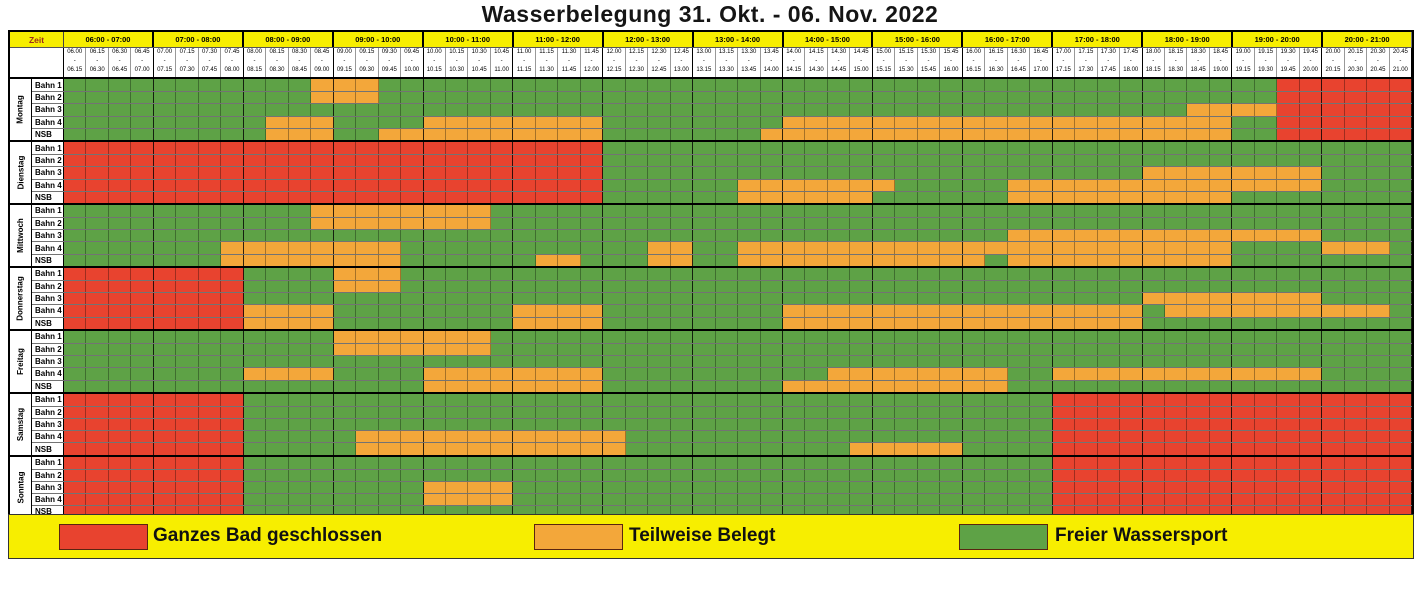 The image size is (1420, 596). Describe the element at coordinates (48, 248) in the screenshot. I see `lane-label: Bahn 4` at that location.